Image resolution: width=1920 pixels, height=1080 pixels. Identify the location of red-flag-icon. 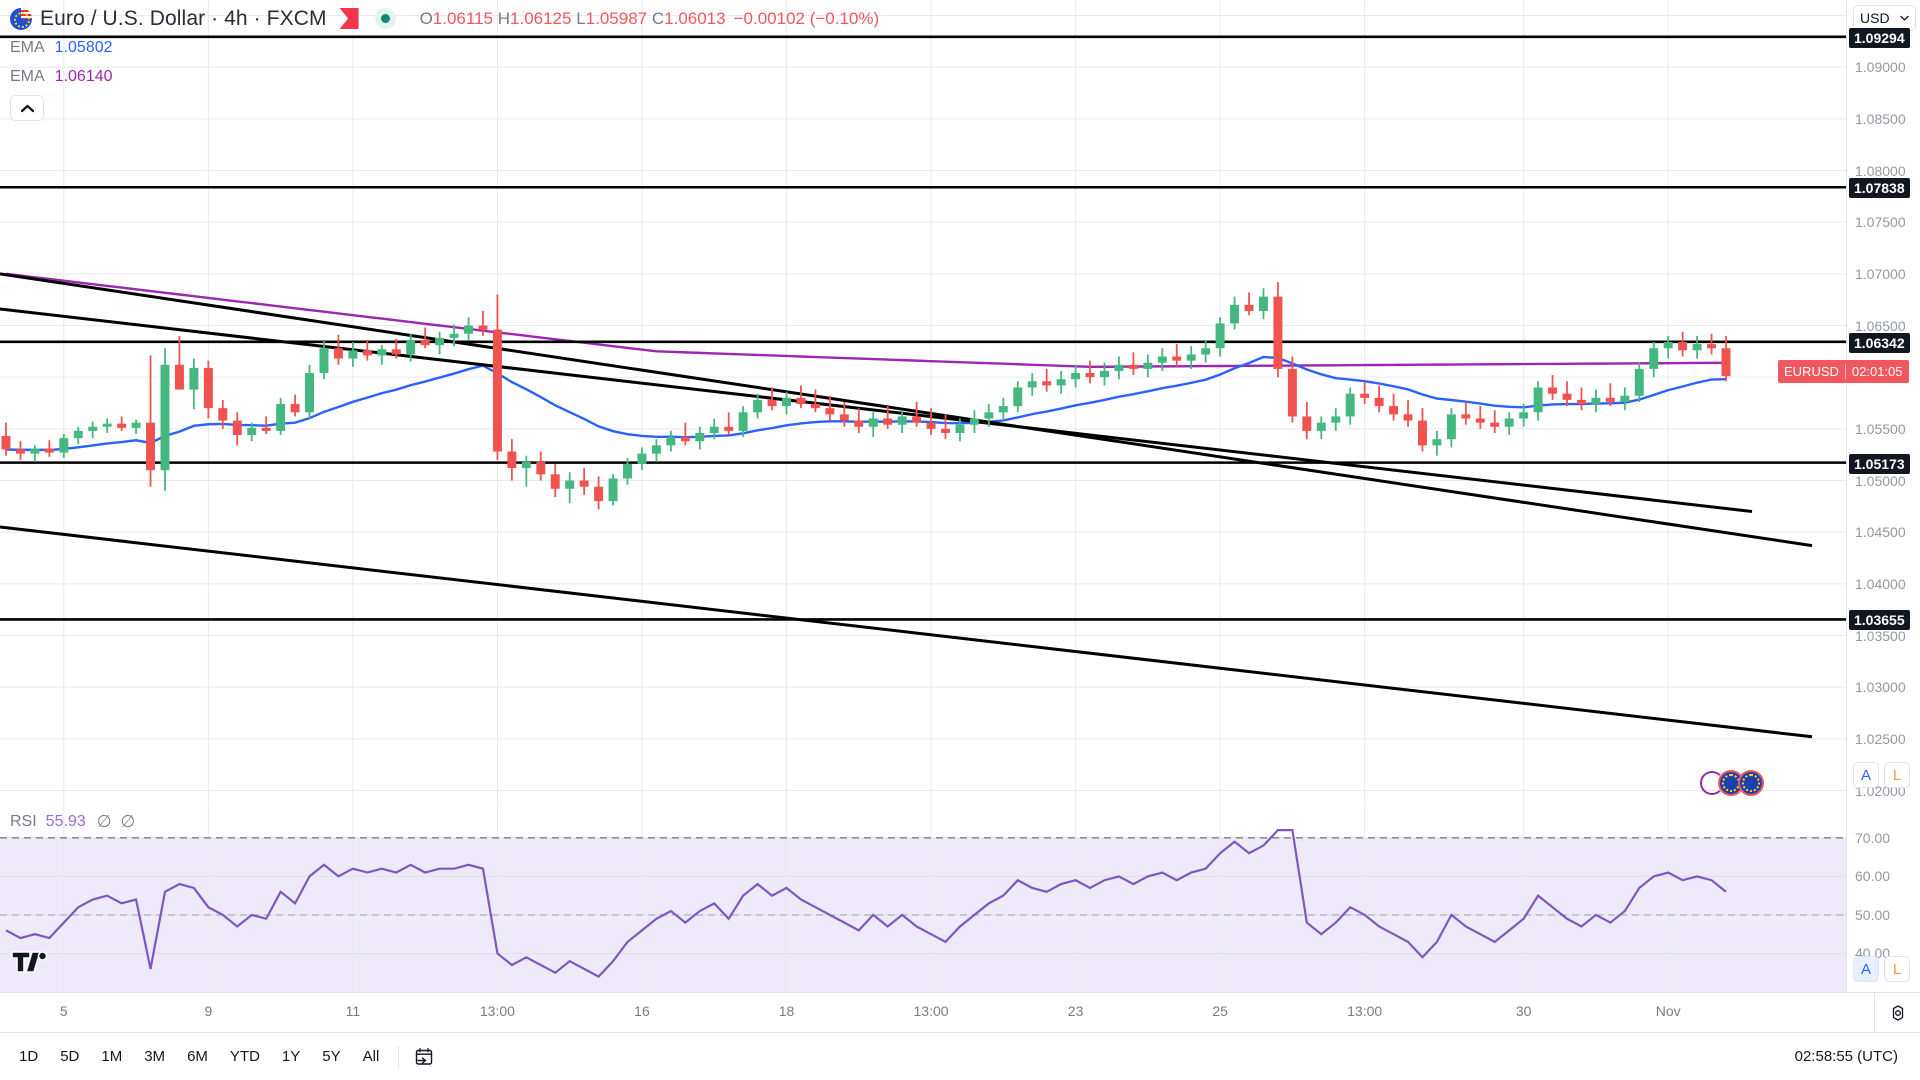
(349, 18).